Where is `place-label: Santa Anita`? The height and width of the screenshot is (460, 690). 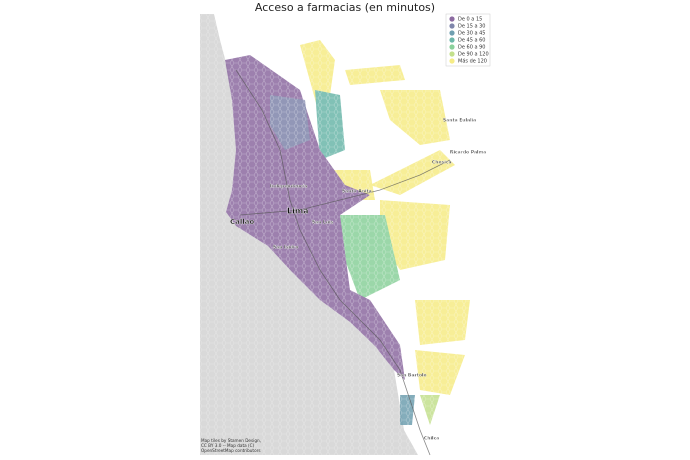 place-label: Santa Anita is located at coordinates (357, 192).